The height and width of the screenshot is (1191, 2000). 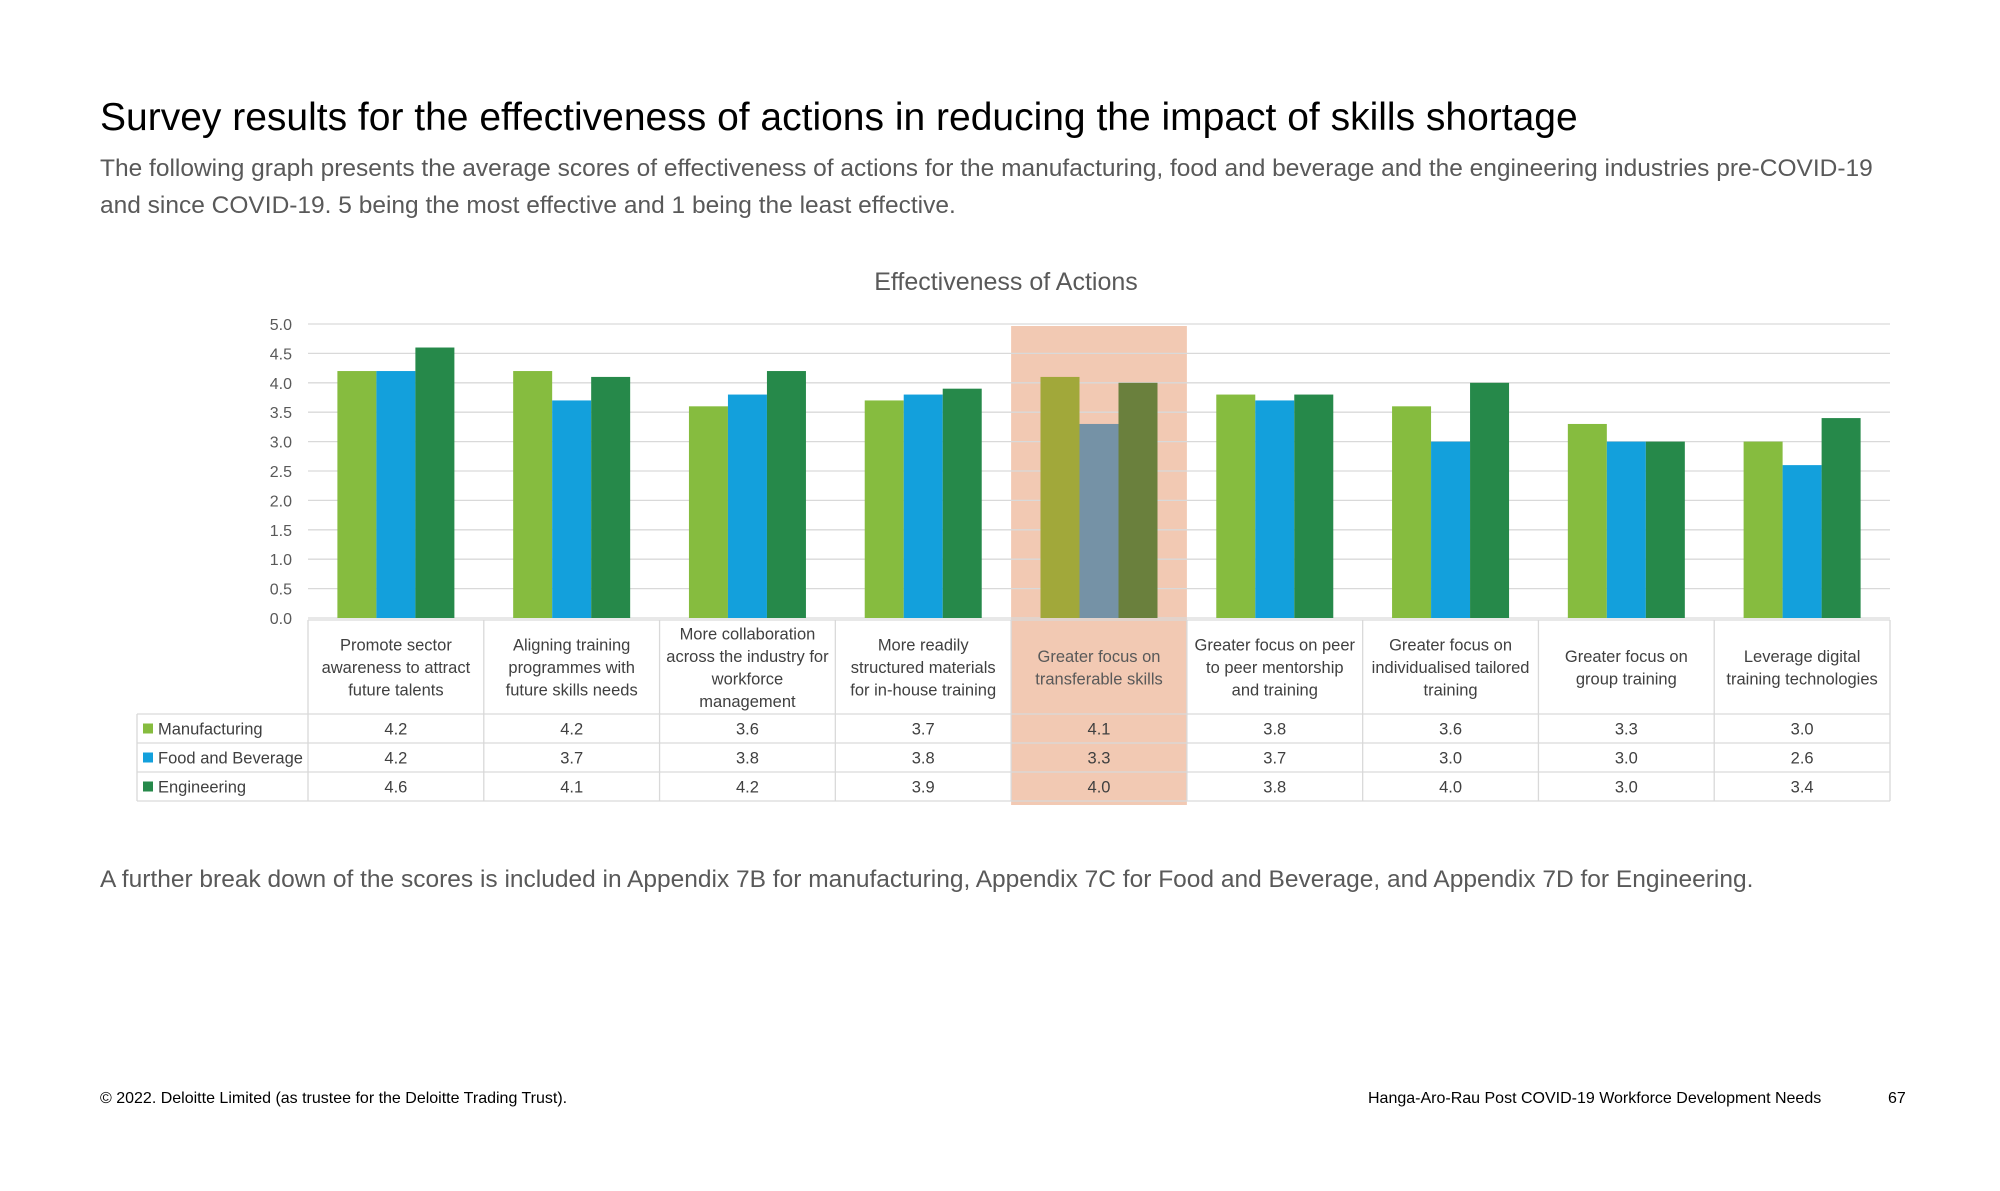 I want to click on series-name: Manufacturing, so click(x=210, y=730).